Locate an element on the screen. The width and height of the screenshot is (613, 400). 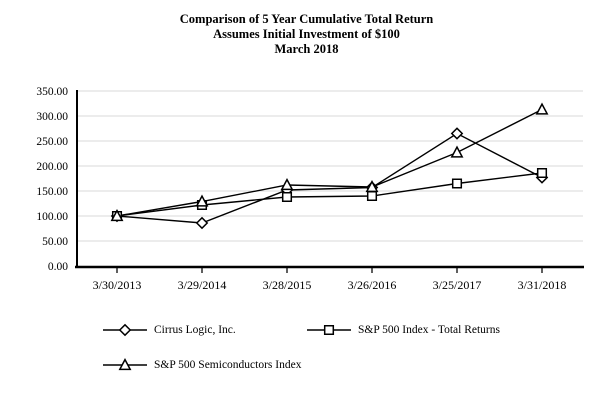
y-tick-label: 350.00 is located at coordinates (52, 92).